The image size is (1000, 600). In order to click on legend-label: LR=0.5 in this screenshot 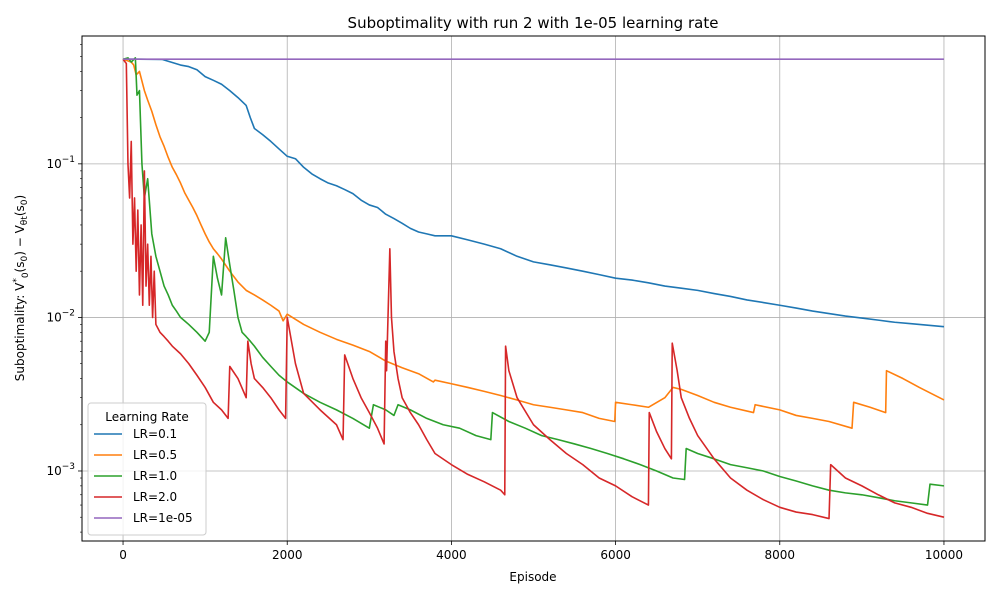, I will do `click(155, 455)`.